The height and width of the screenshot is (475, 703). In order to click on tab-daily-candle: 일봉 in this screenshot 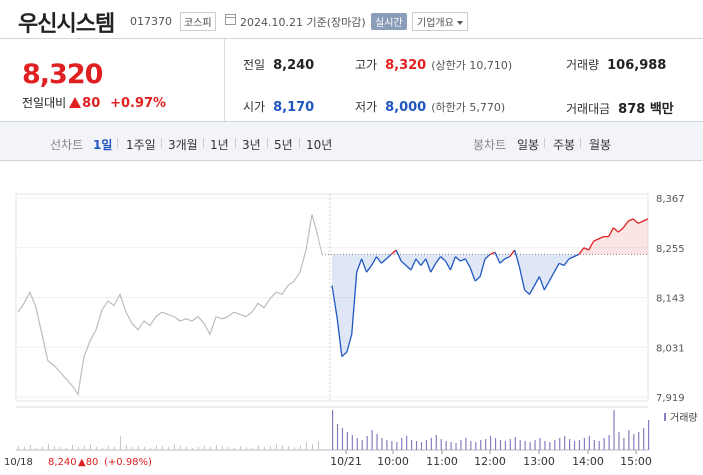, I will do `click(528, 145)`.